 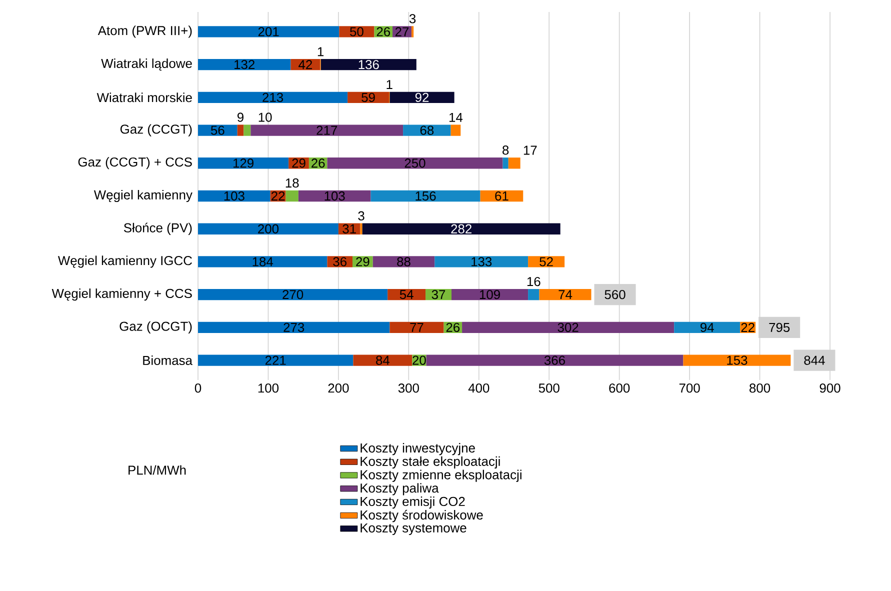 What do you see at coordinates (490, 295) in the screenshot?
I see `data-label: 109` at bounding box center [490, 295].